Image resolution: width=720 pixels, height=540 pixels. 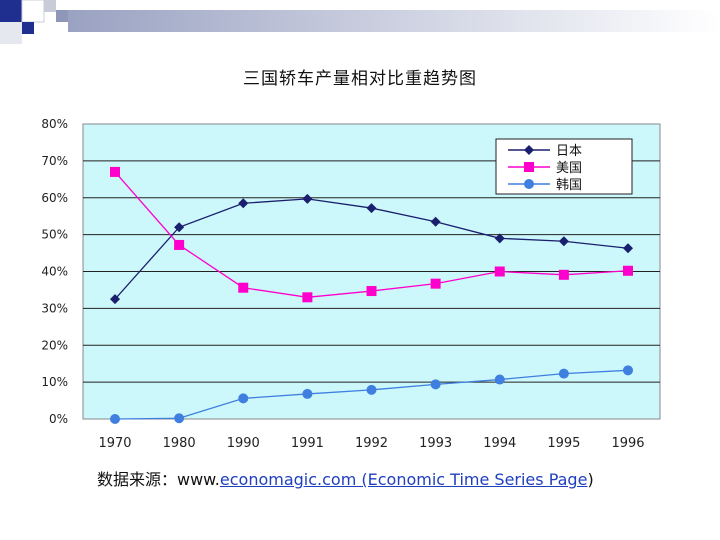 I want to click on x-tick-label: 1980, so click(x=179, y=443).